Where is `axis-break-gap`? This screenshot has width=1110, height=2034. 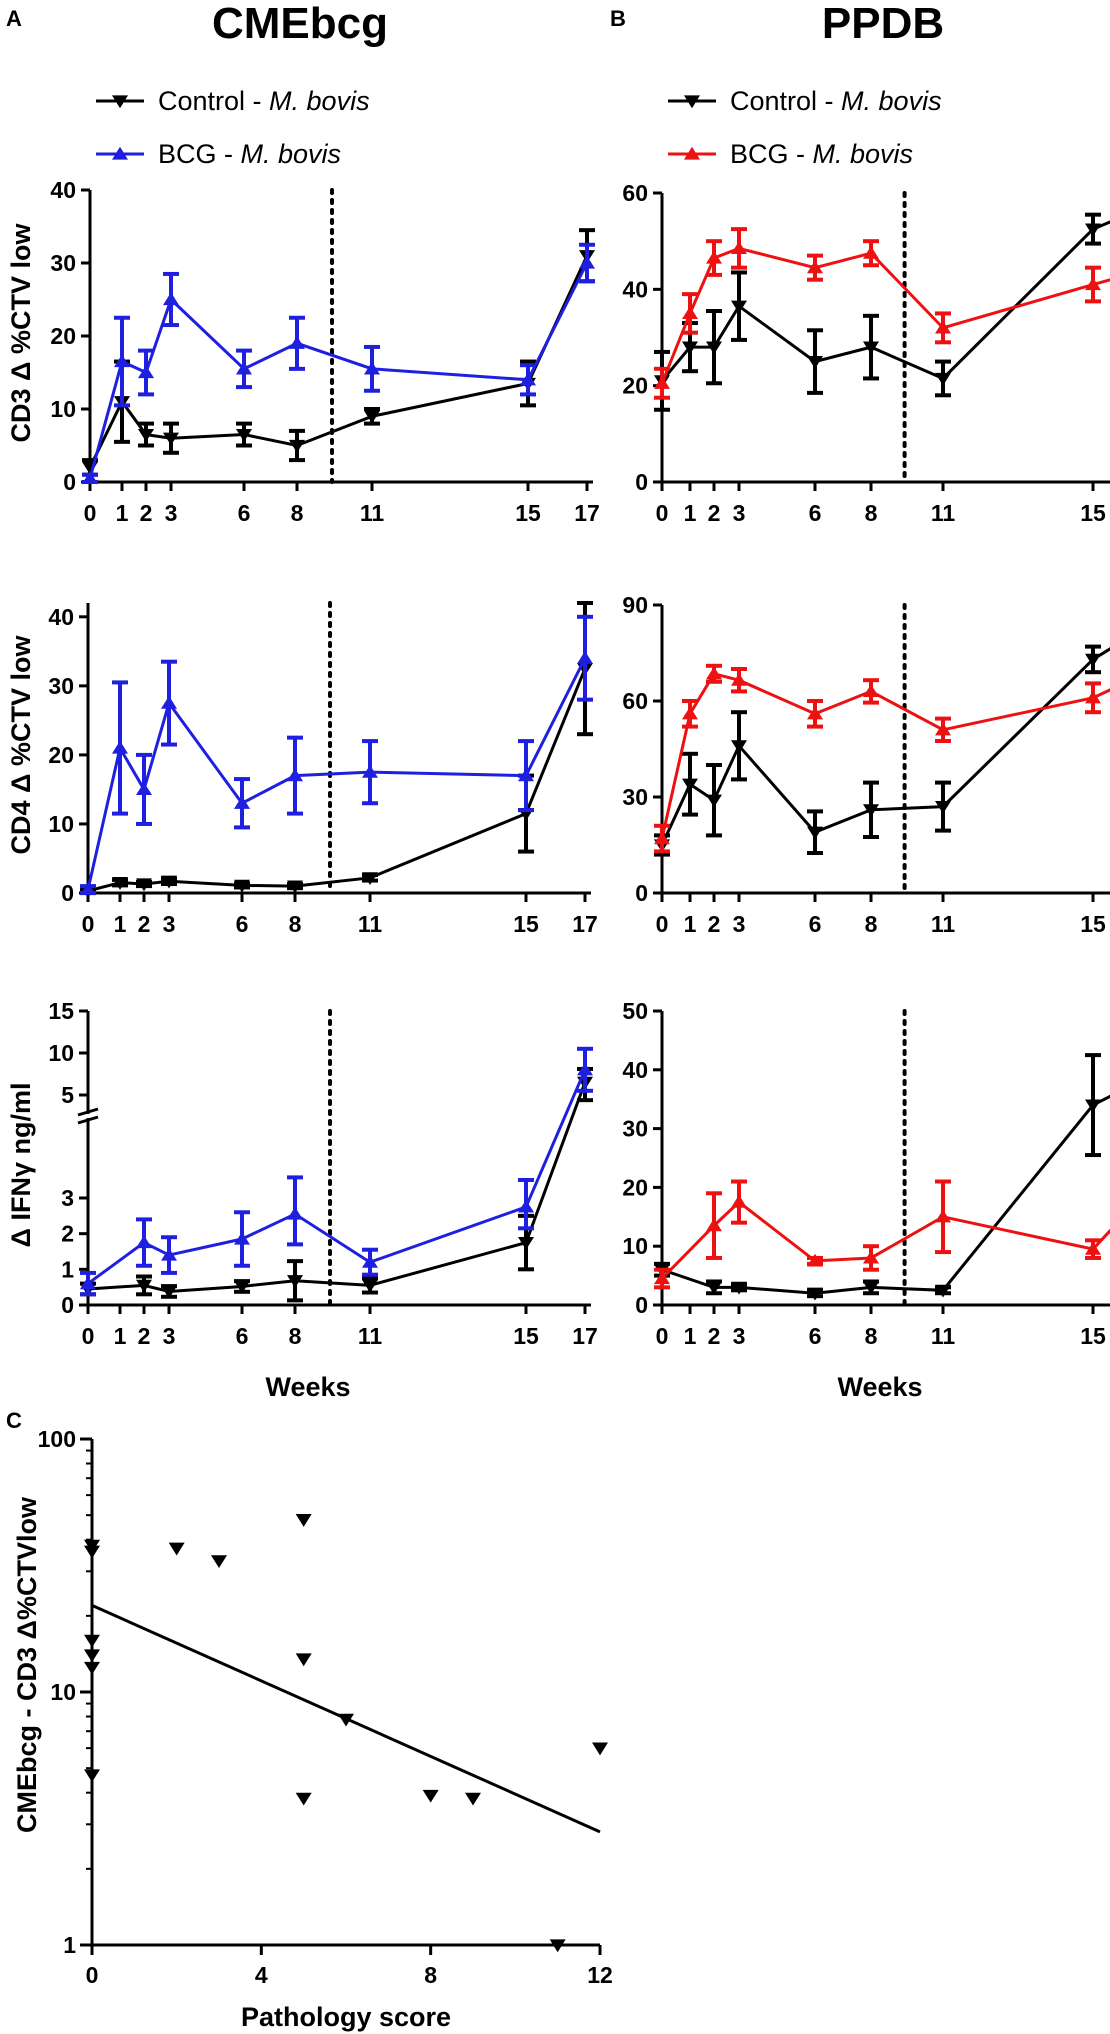
axis-break-gap is located at coordinates (88, 1116).